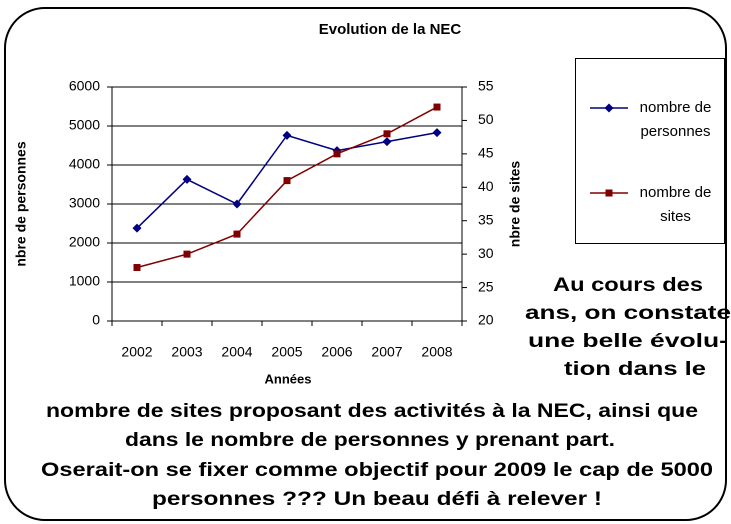  What do you see at coordinates (486, 219) in the screenshot?
I see `y2-tick-label: 35` at bounding box center [486, 219].